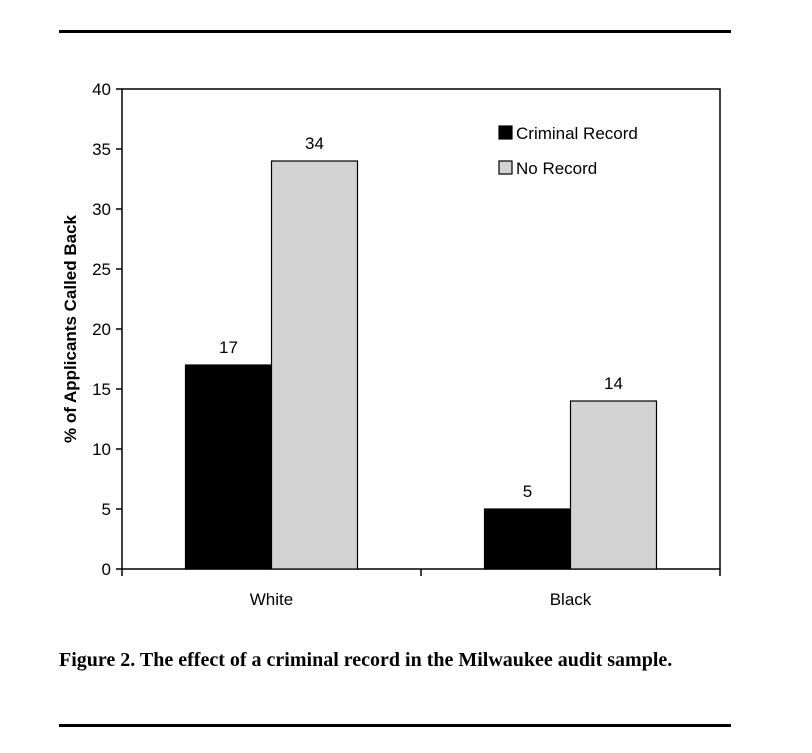 This screenshot has height=753, width=812. What do you see at coordinates (101, 389) in the screenshot?
I see `y-tick-label-15: 15` at bounding box center [101, 389].